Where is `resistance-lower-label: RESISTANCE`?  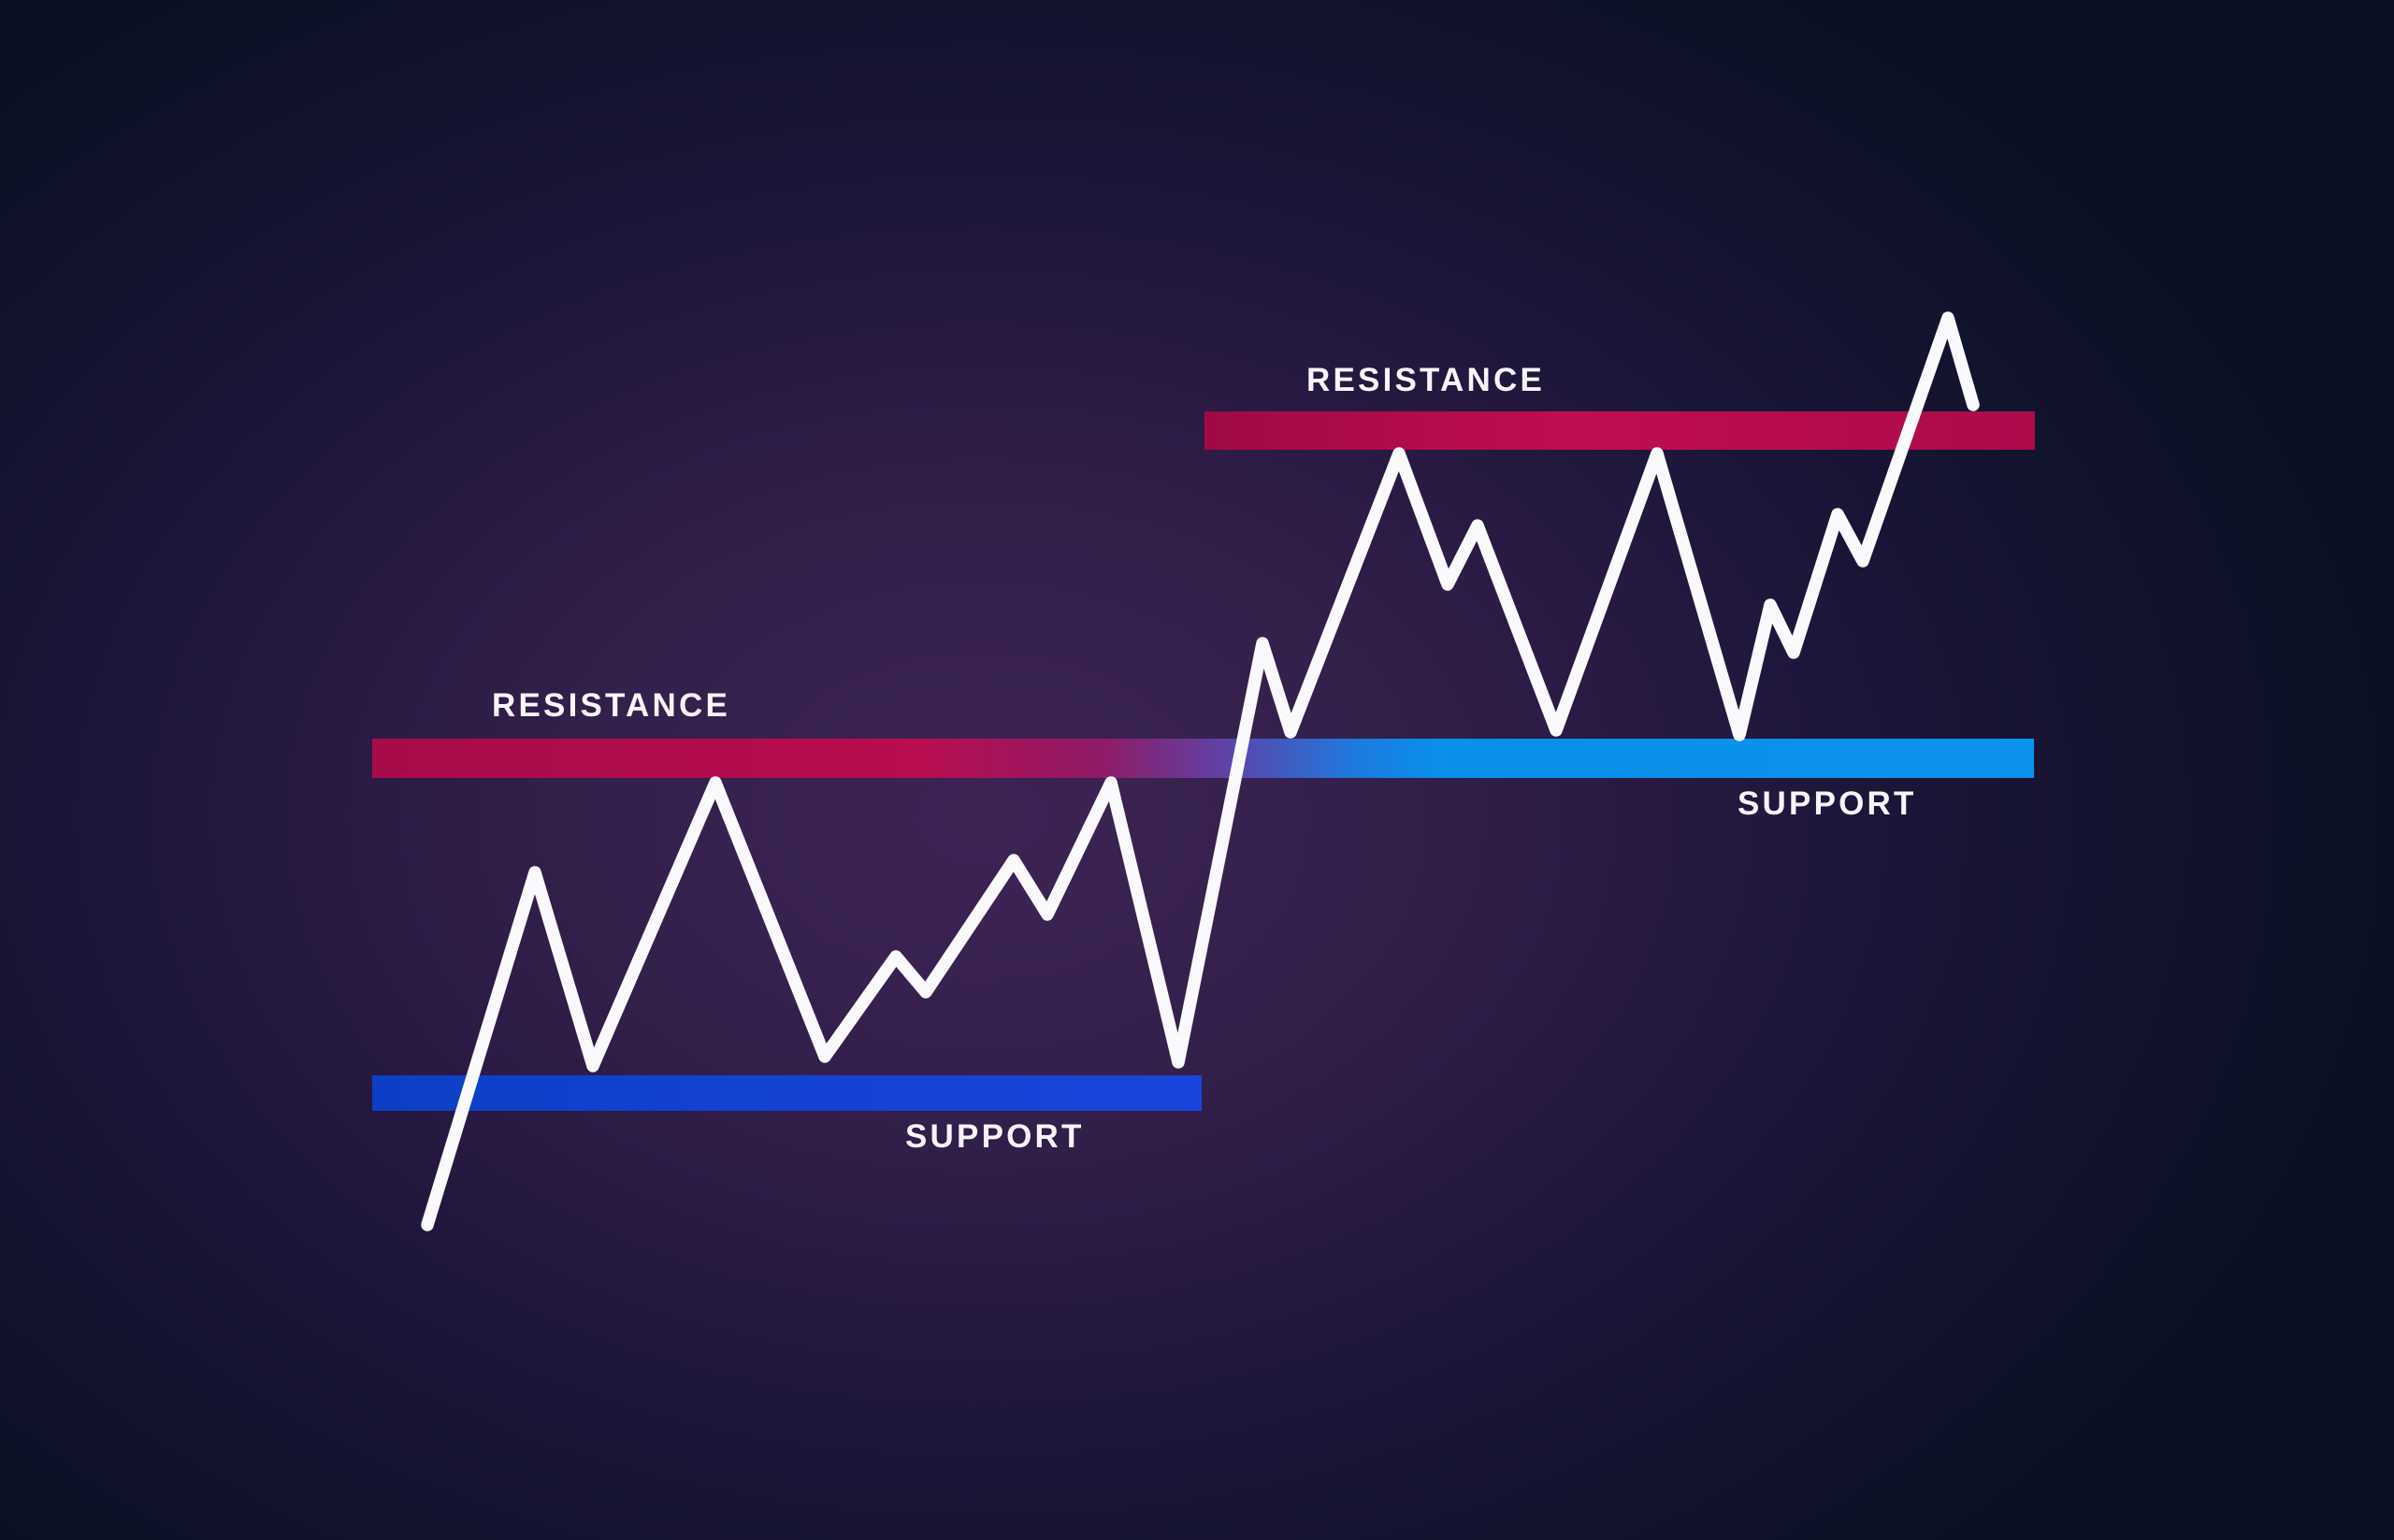
resistance-lower-label: RESISTANCE is located at coordinates (611, 705).